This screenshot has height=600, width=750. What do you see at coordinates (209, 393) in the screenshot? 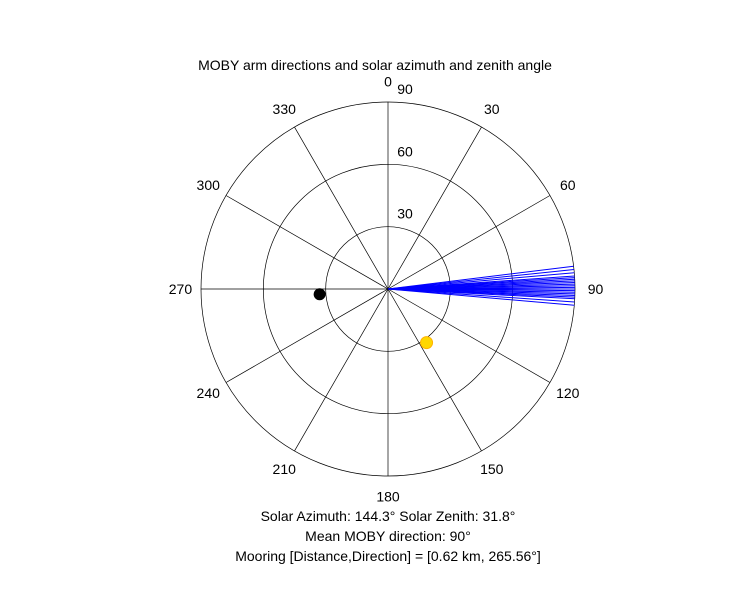
I see `angular-tick-label: 240` at bounding box center [209, 393].